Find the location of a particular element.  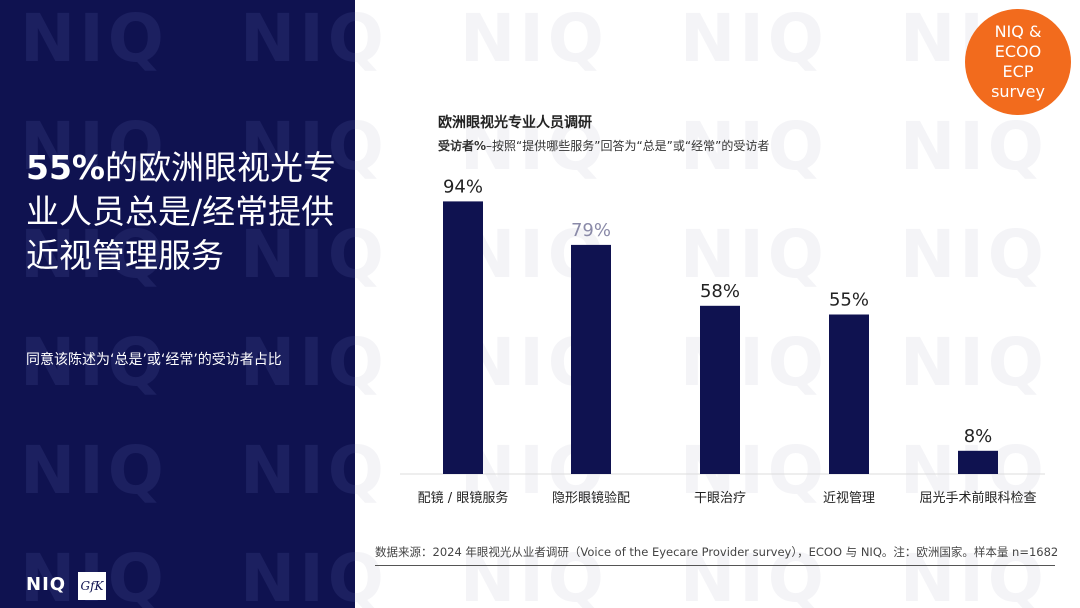

source-divider is located at coordinates (715, 565).